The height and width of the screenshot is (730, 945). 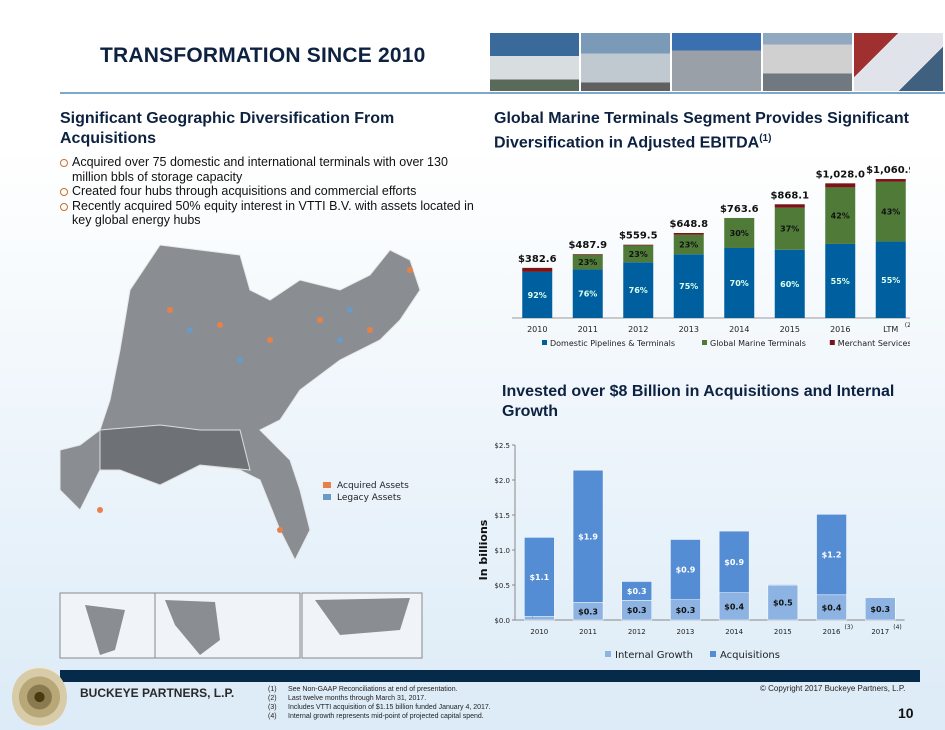 What do you see at coordinates (502, 551) in the screenshot?
I see `y-tick-label: $1.0` at bounding box center [502, 551].